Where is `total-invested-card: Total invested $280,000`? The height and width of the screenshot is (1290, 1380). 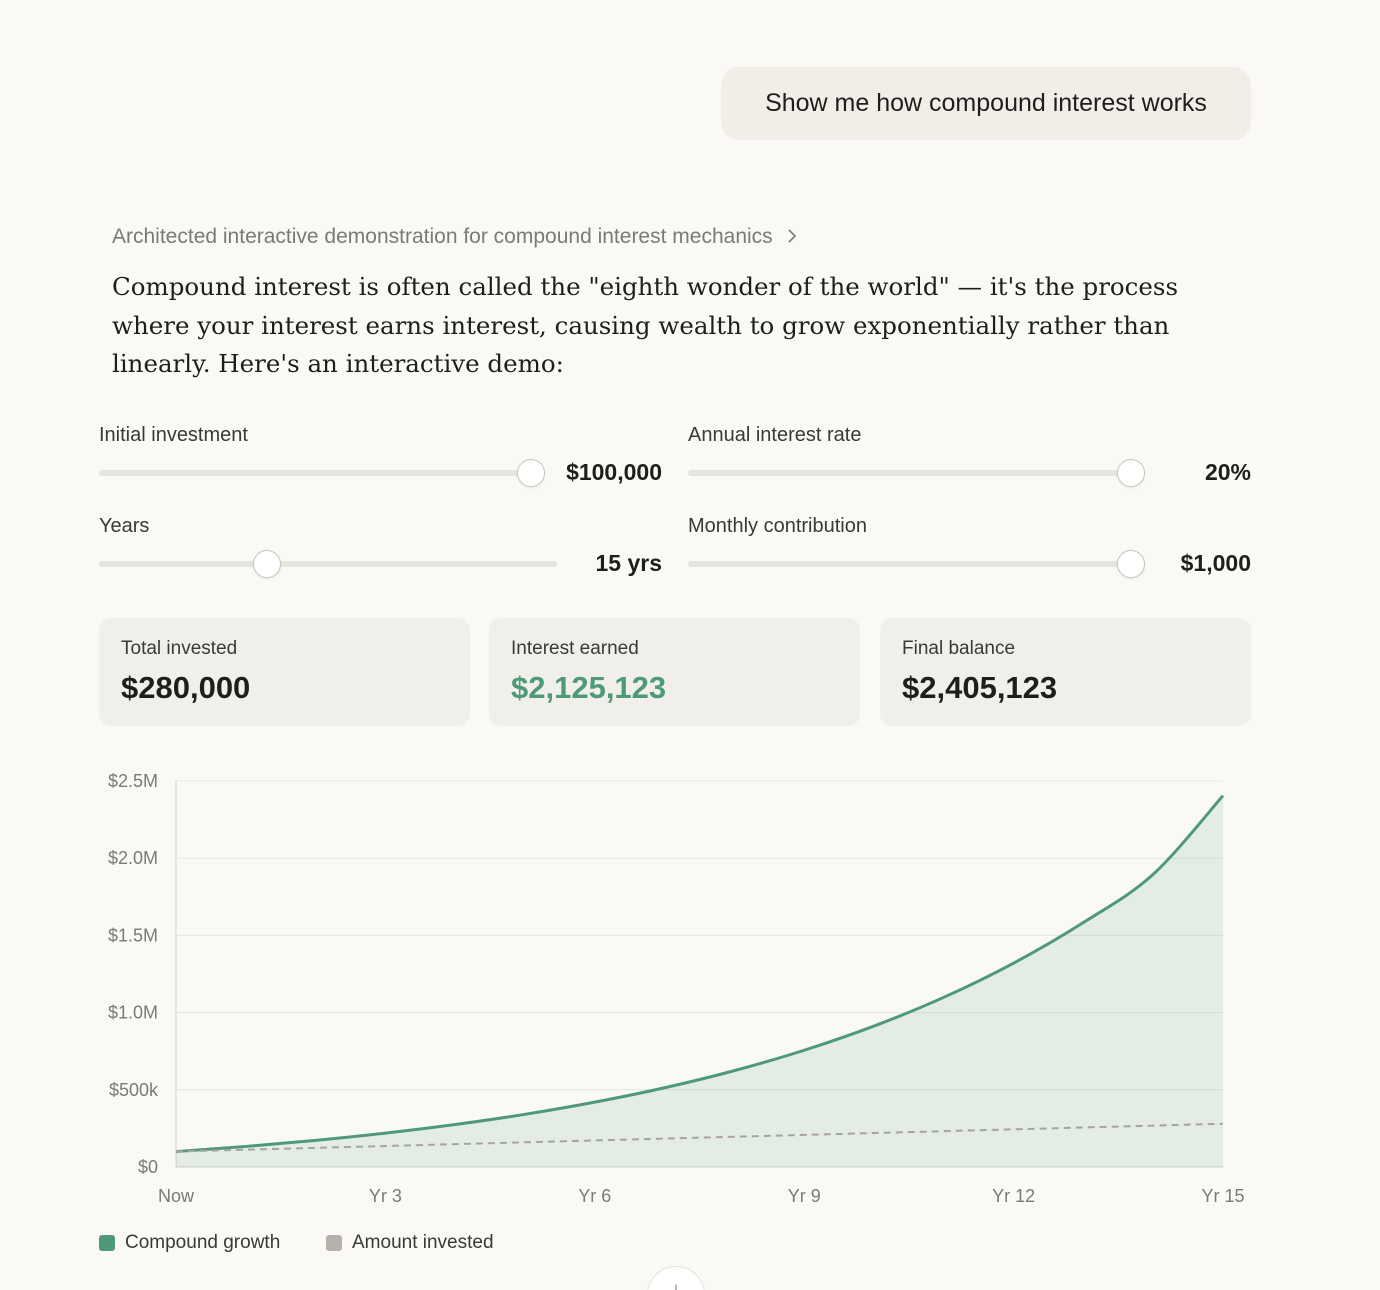
total-invested-card: Total invested $280,000 is located at coordinates (284, 672).